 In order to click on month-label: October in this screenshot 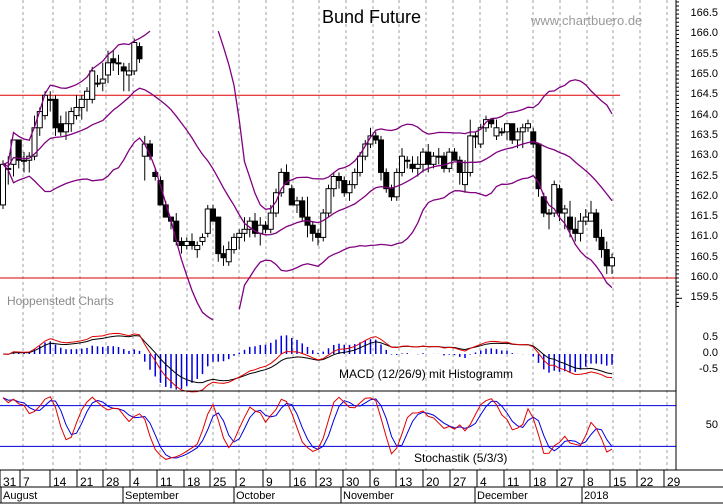, I will do `click(256, 496)`.